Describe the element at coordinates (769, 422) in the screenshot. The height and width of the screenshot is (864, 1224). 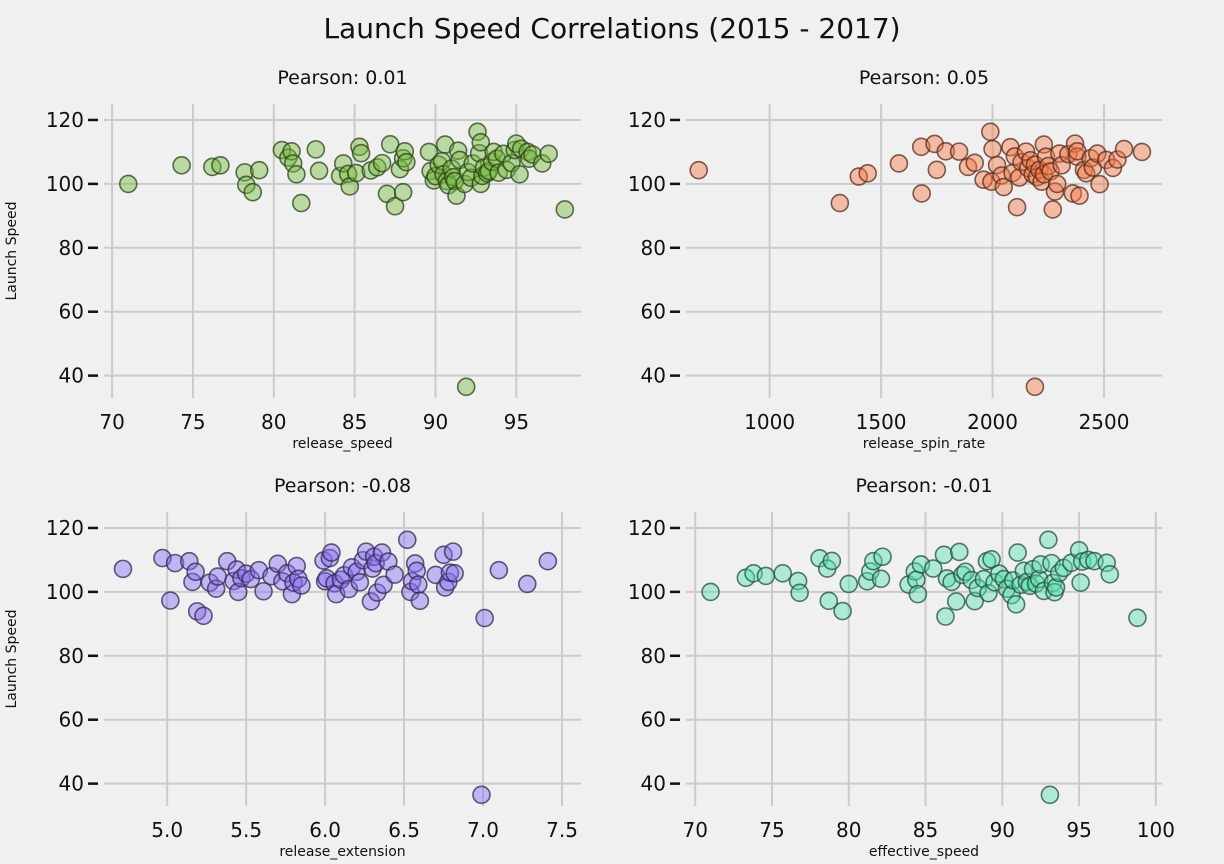
I see `x-tick-label: 1000` at that location.